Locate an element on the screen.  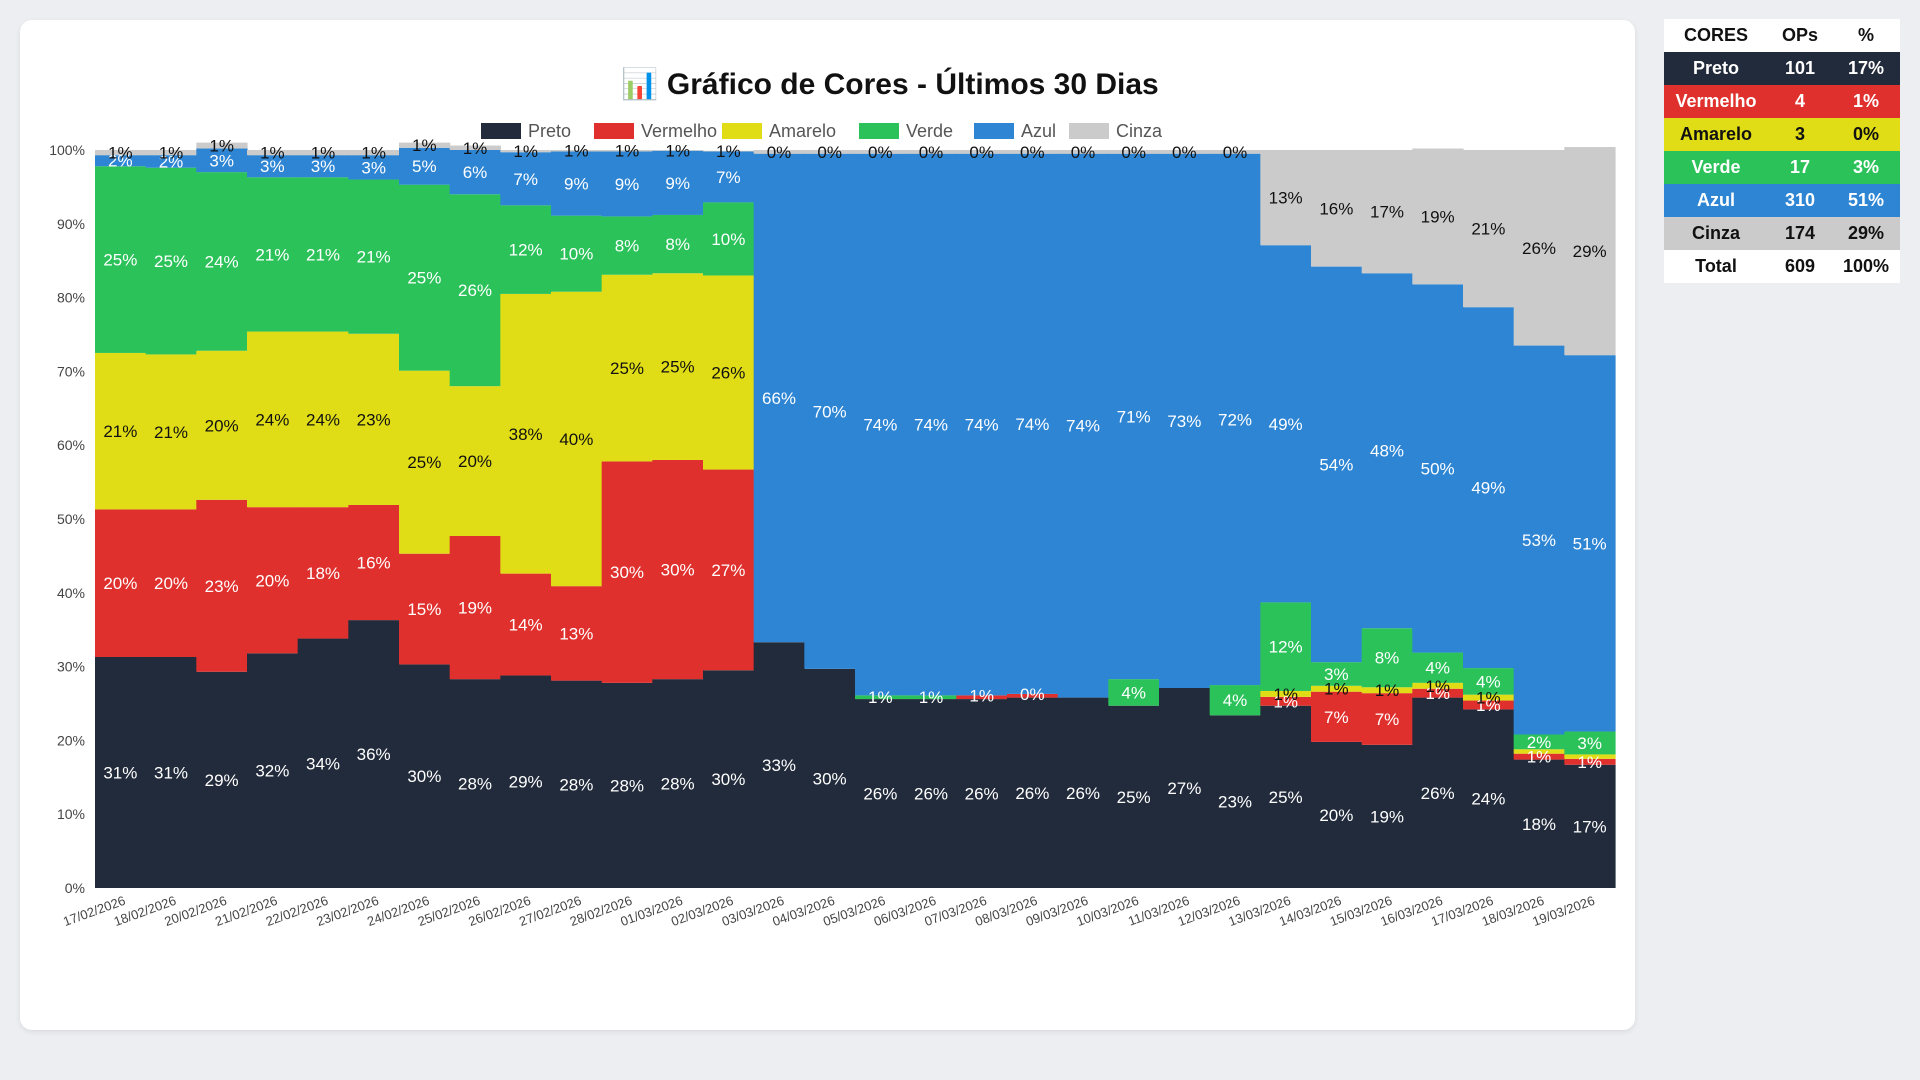
label-verde-2: 25% is located at coordinates (171, 261).